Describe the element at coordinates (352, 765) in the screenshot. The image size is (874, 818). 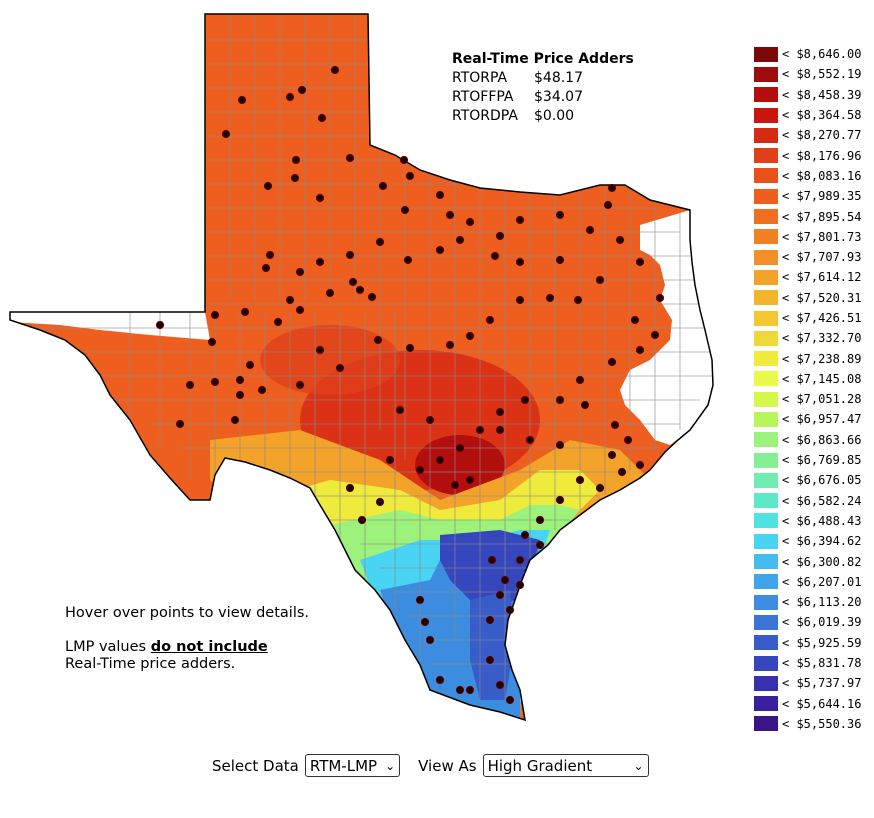
I see `select-data-dropdown: RTM-LMP ⌄` at that location.